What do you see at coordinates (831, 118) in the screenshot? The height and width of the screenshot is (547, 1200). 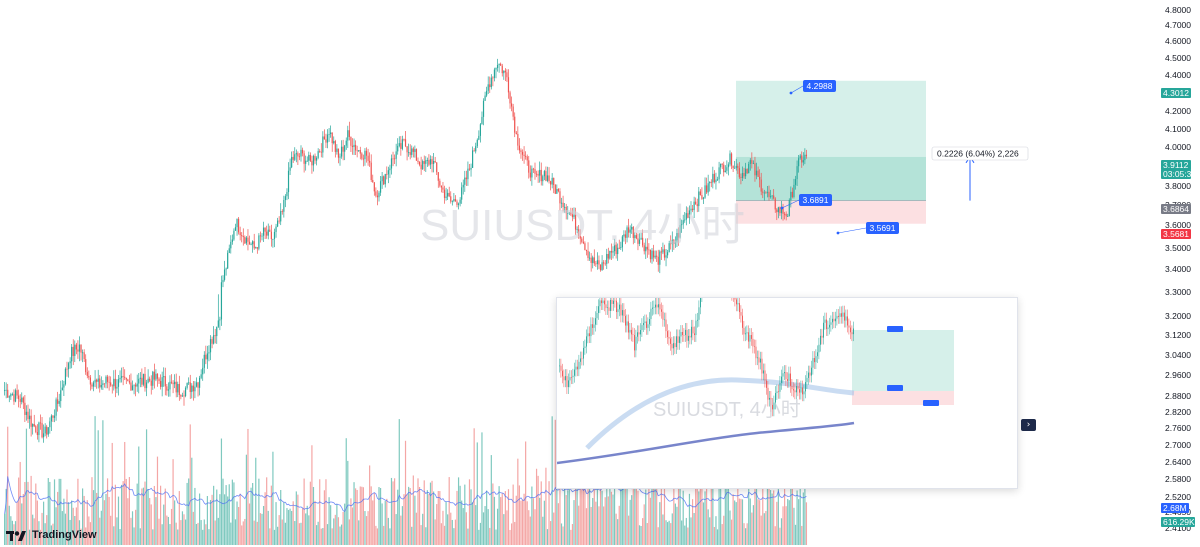 I see `profit-zone` at bounding box center [831, 118].